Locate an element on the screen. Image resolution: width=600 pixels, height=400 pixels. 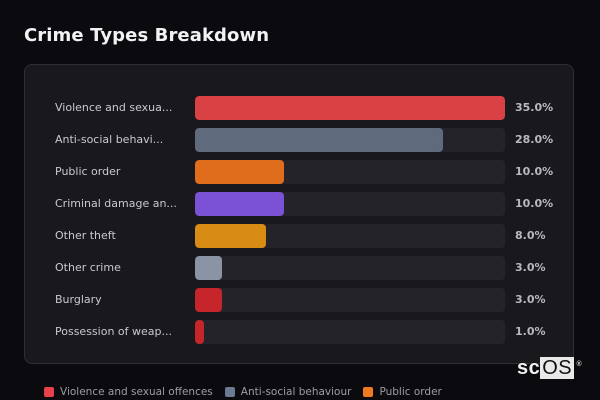
row-label: Burglary is located at coordinates (78, 299).